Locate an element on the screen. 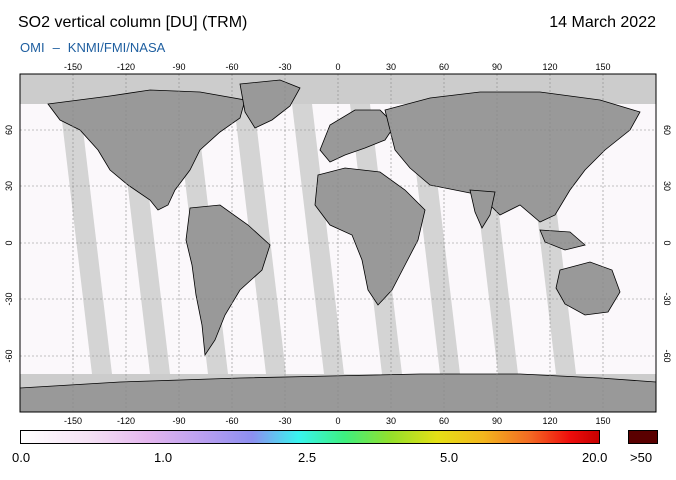  colorbar-label-5: 5.0 is located at coordinates (449, 457).